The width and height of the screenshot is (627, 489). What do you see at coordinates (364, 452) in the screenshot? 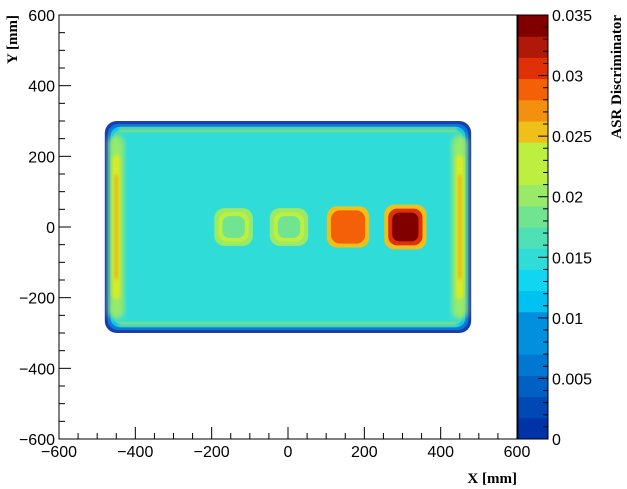
I see `x-tick-label: 200` at bounding box center [364, 452].